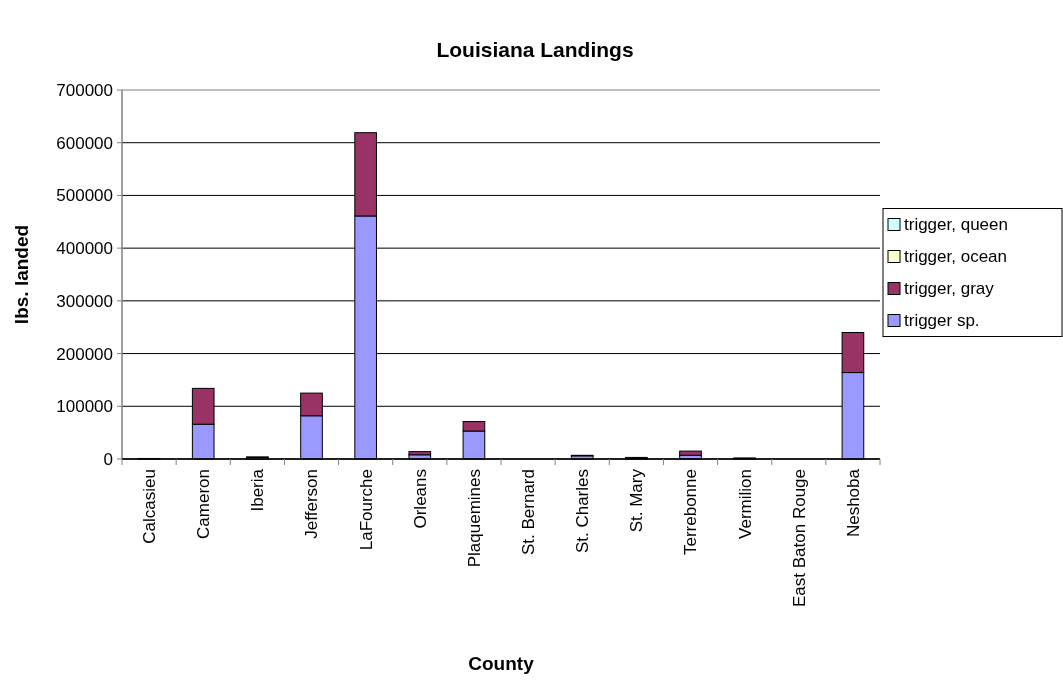 The image size is (1063, 700). What do you see at coordinates (312, 504) in the screenshot?
I see `x-tick-label: Jefferson` at bounding box center [312, 504].